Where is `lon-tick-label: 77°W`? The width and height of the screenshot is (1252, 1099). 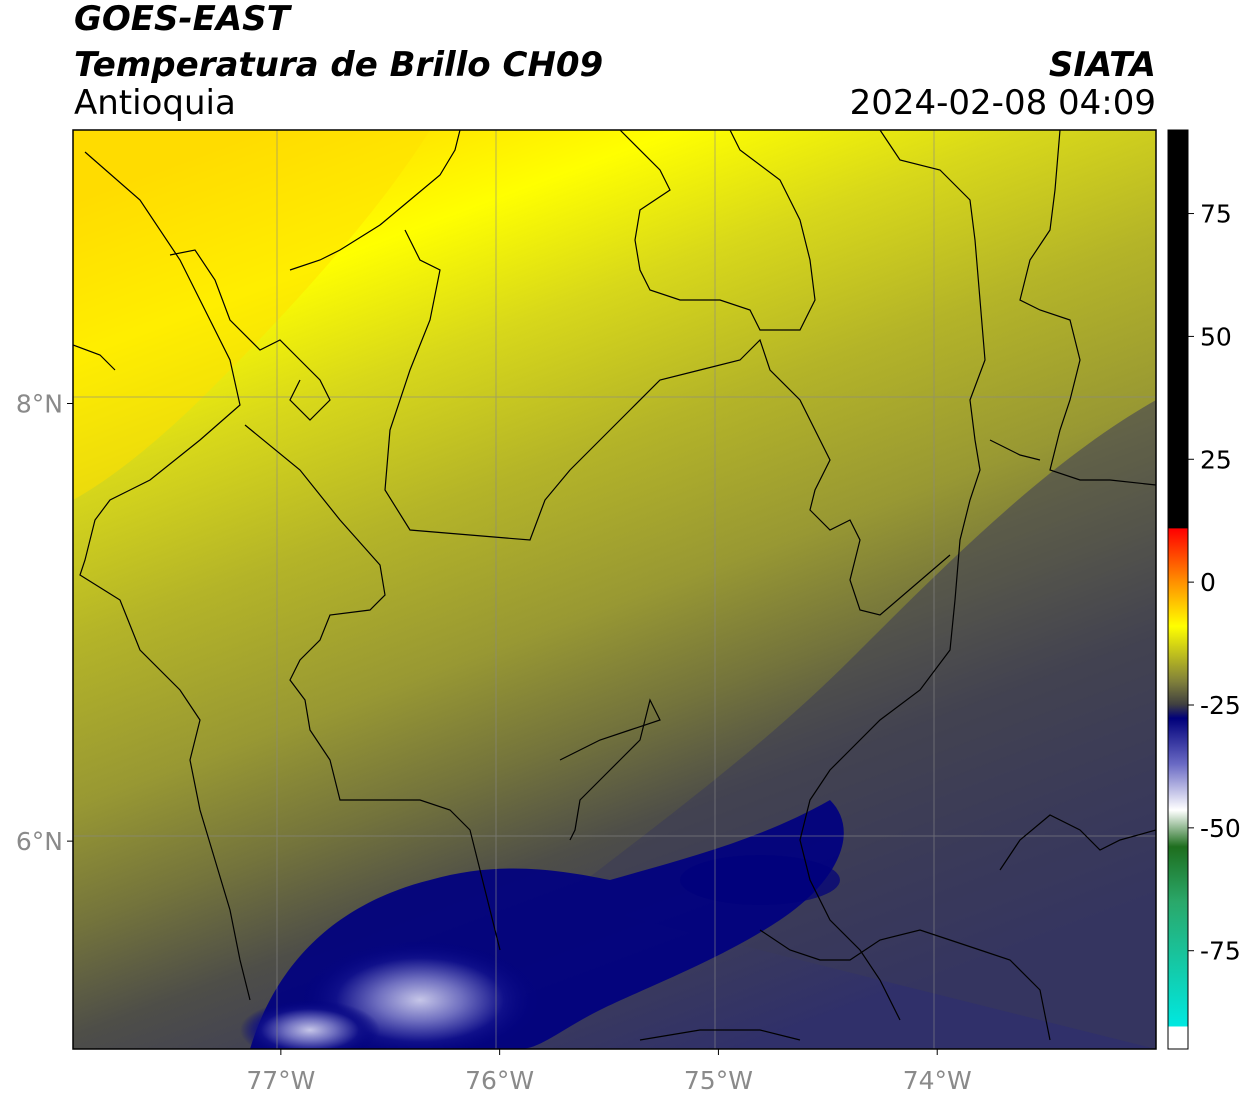 lon-tick-label: 77°W is located at coordinates (280, 1080).